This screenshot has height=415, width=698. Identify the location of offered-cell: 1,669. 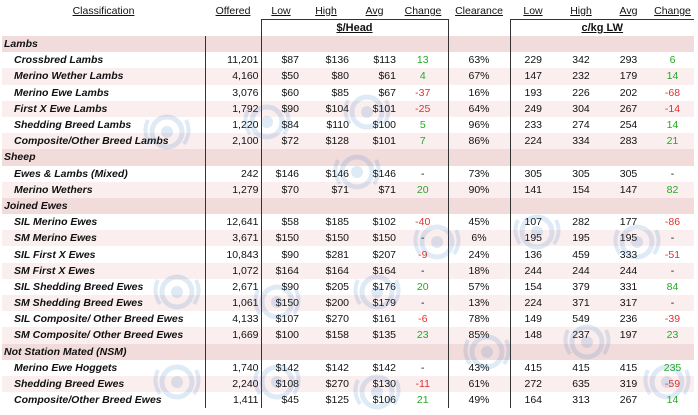
(232, 335).